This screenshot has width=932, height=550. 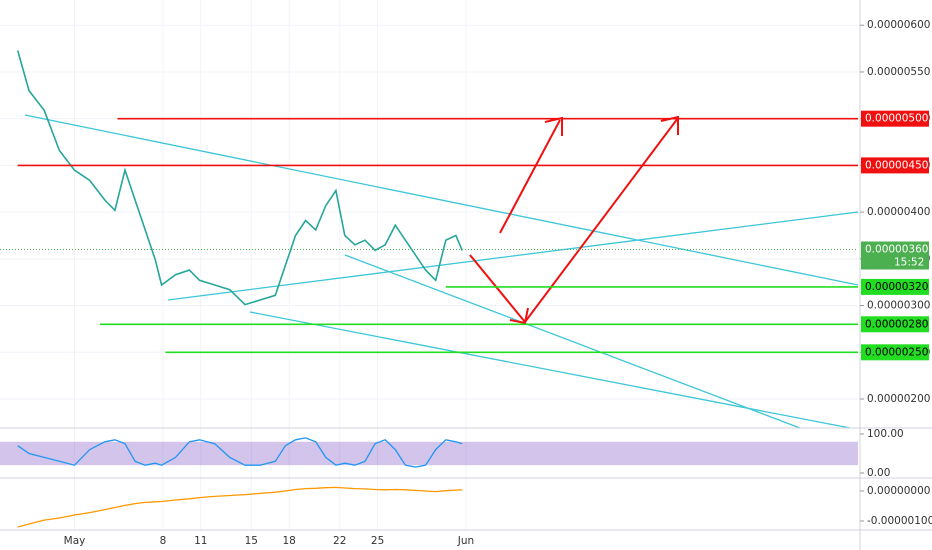 What do you see at coordinates (163, 541) in the screenshot?
I see `x-tick-label: 8` at bounding box center [163, 541].